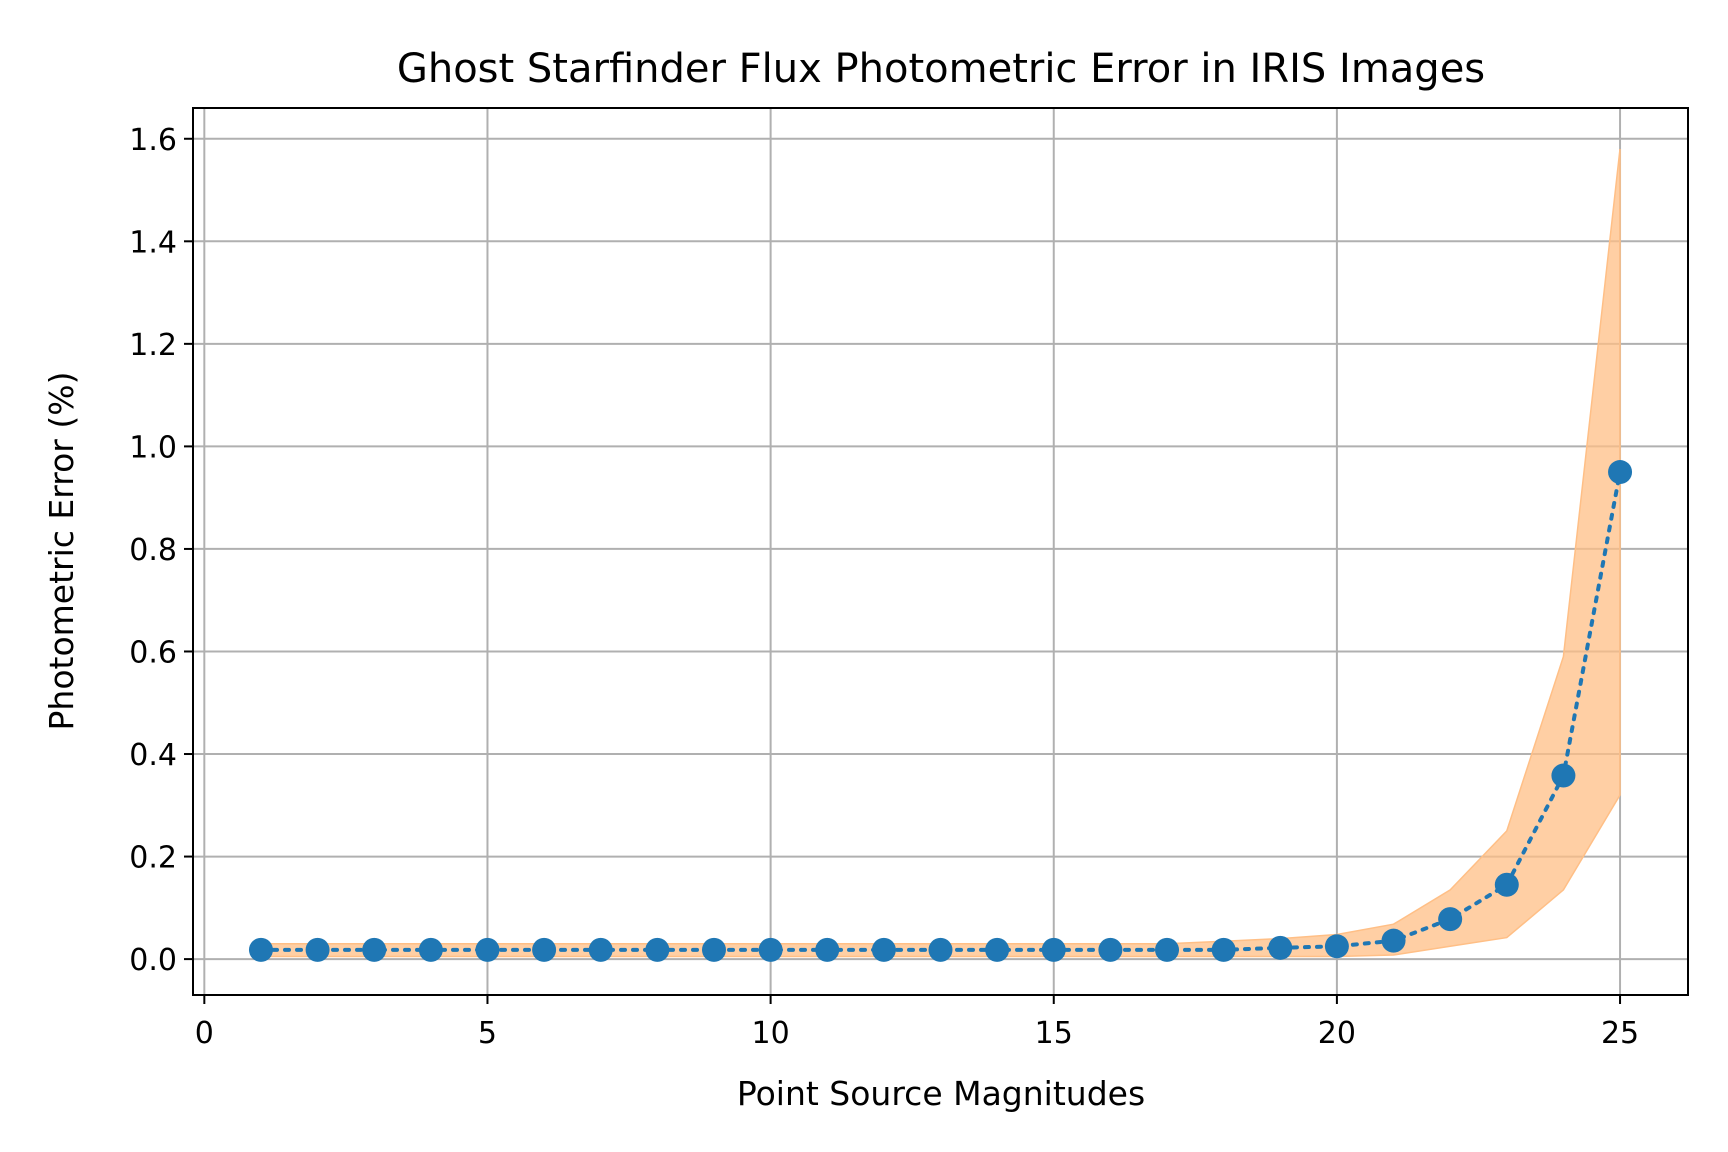 This screenshot has height=1152, width=1728. Describe the element at coordinates (941, 1093) in the screenshot. I see `x-axis-title: Point Source Magnitudes` at that location.